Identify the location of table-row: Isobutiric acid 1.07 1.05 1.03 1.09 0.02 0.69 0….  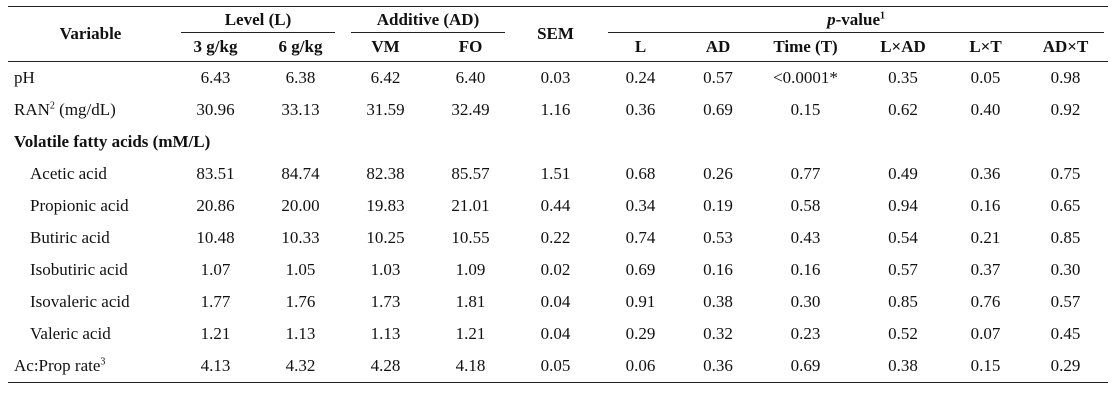
(558, 270).